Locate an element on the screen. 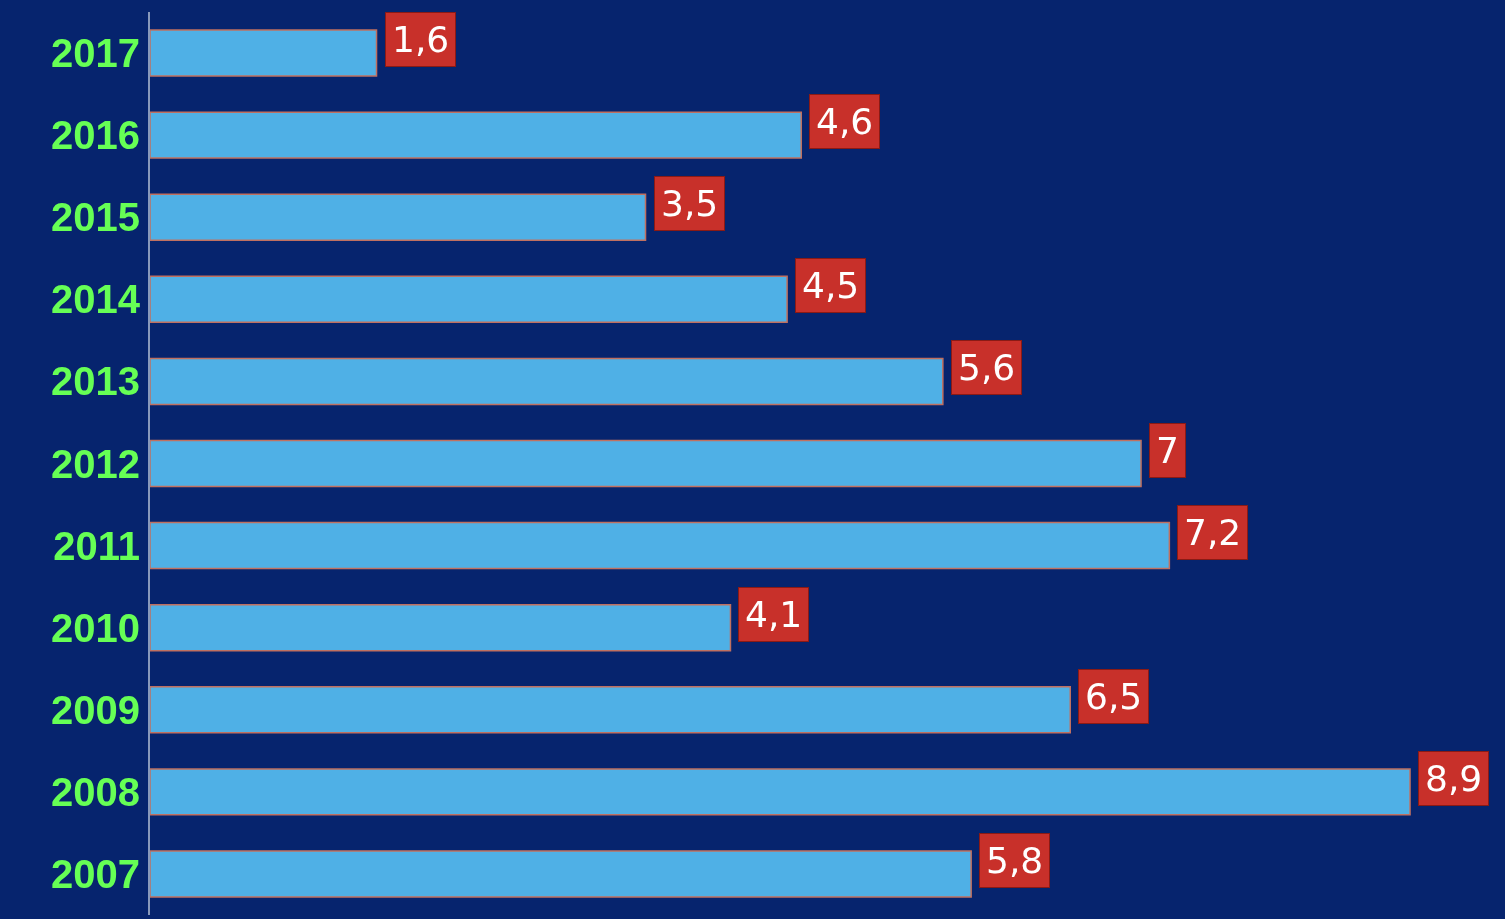  data-label: 5,8 is located at coordinates (1015, 860).